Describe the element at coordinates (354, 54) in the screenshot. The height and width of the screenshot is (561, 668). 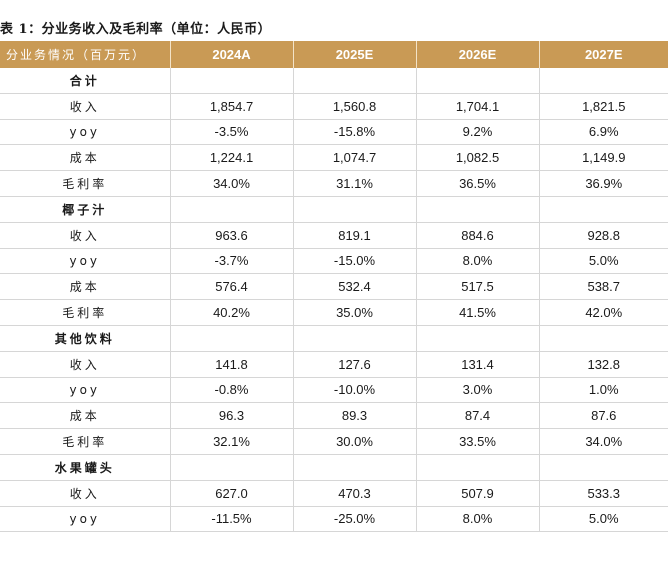
I see `header-cell-2025e: 2025E` at that location.